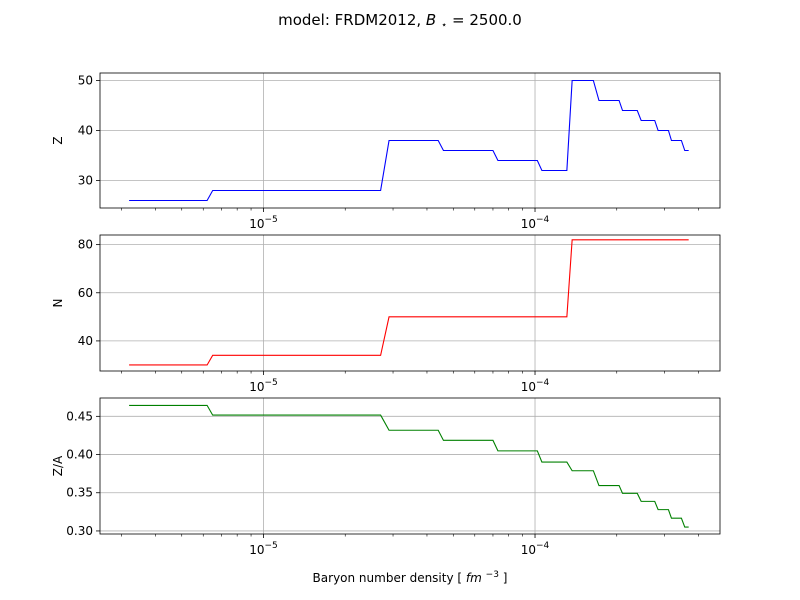  I want to click on x-axis-label: Baryon number density [ fm −3 ], so click(410, 575).